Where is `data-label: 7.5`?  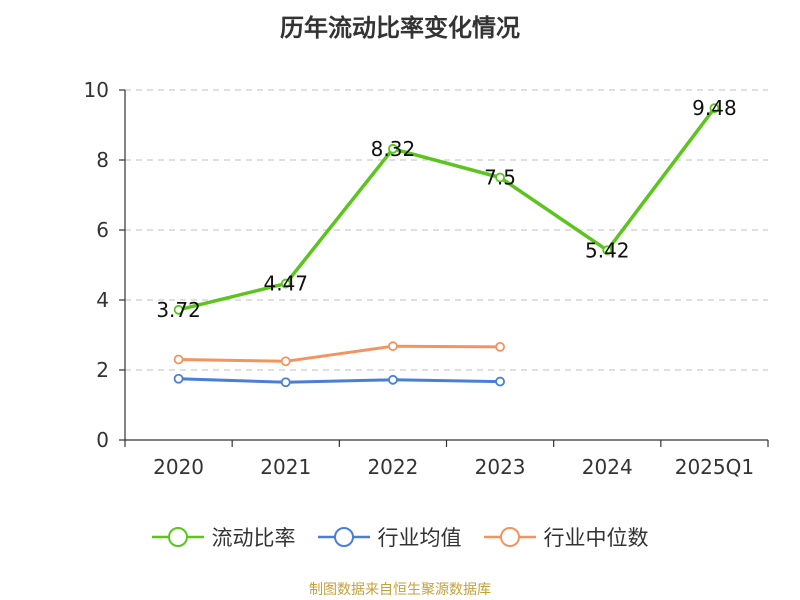
data-label: 7.5 is located at coordinates (500, 178).